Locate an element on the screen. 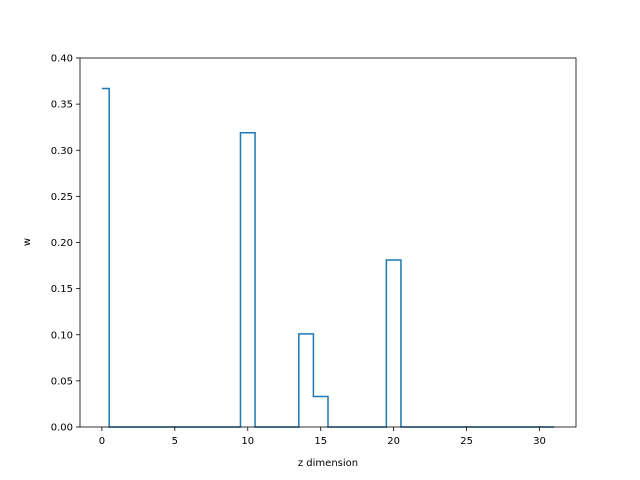 The height and width of the screenshot is (480, 640). y-tick-label: 0.25 is located at coordinates (62, 197).